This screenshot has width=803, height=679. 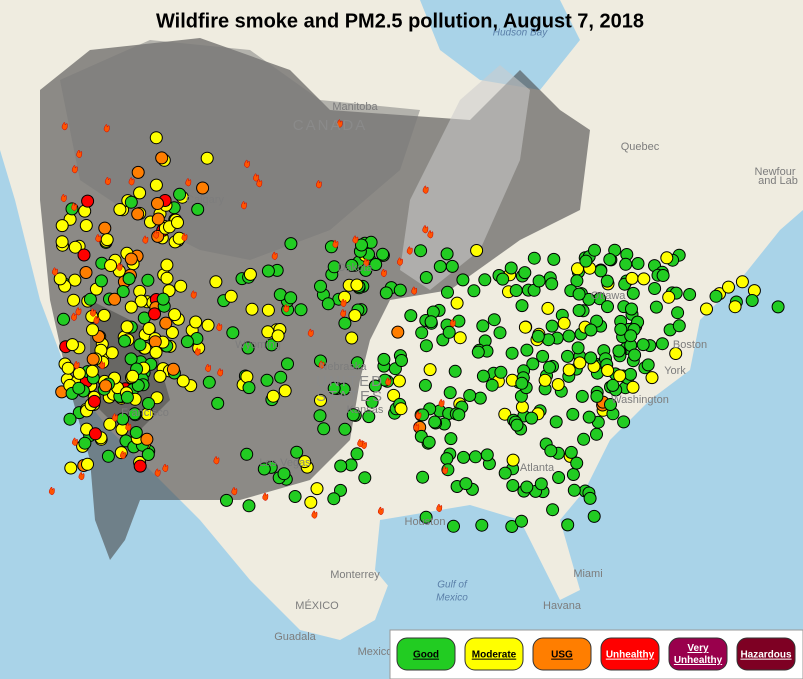 What do you see at coordinates (596, 654) in the screenshot?
I see `legend-box` at bounding box center [596, 654].